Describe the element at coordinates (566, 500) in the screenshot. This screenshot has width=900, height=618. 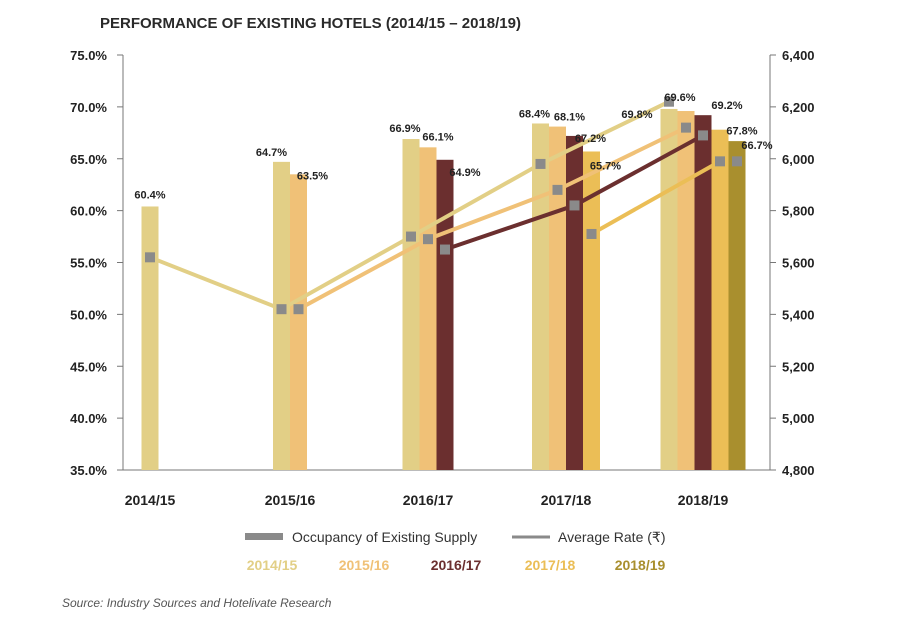
I see `category-label: 2017/18` at that location.